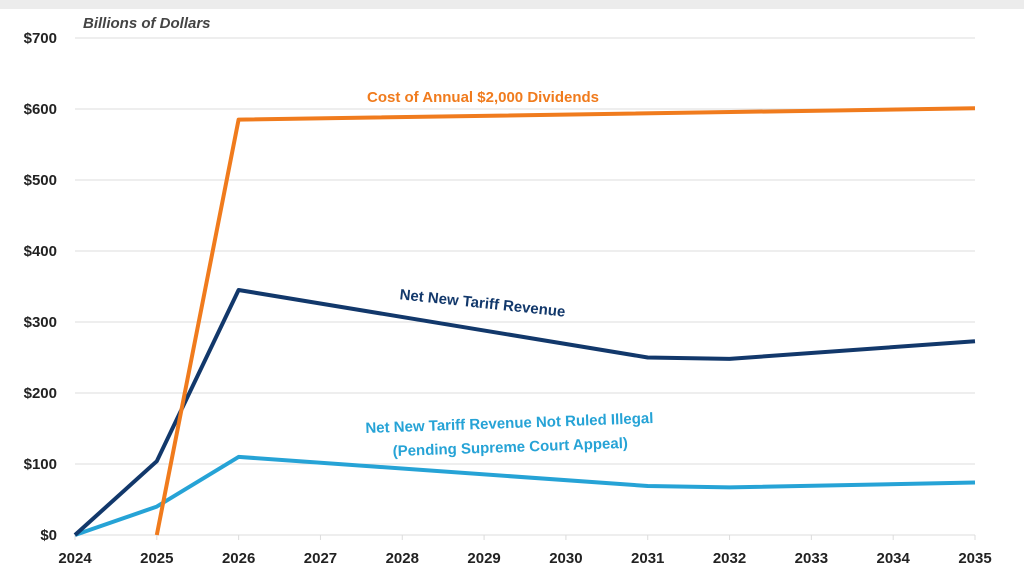 Image resolution: width=1024 pixels, height=569 pixels. I want to click on x-tick-label: 2033, so click(811, 558).